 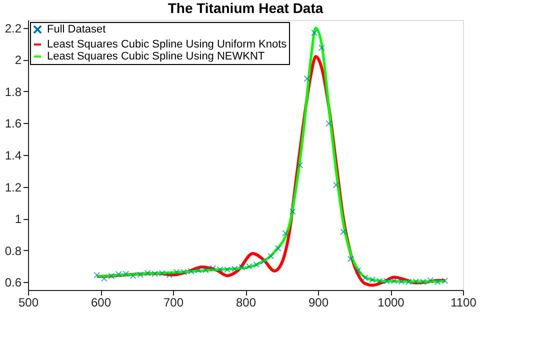 What do you see at coordinates (463, 303) in the screenshot?
I see `x-tick-label: 1100` at bounding box center [463, 303].